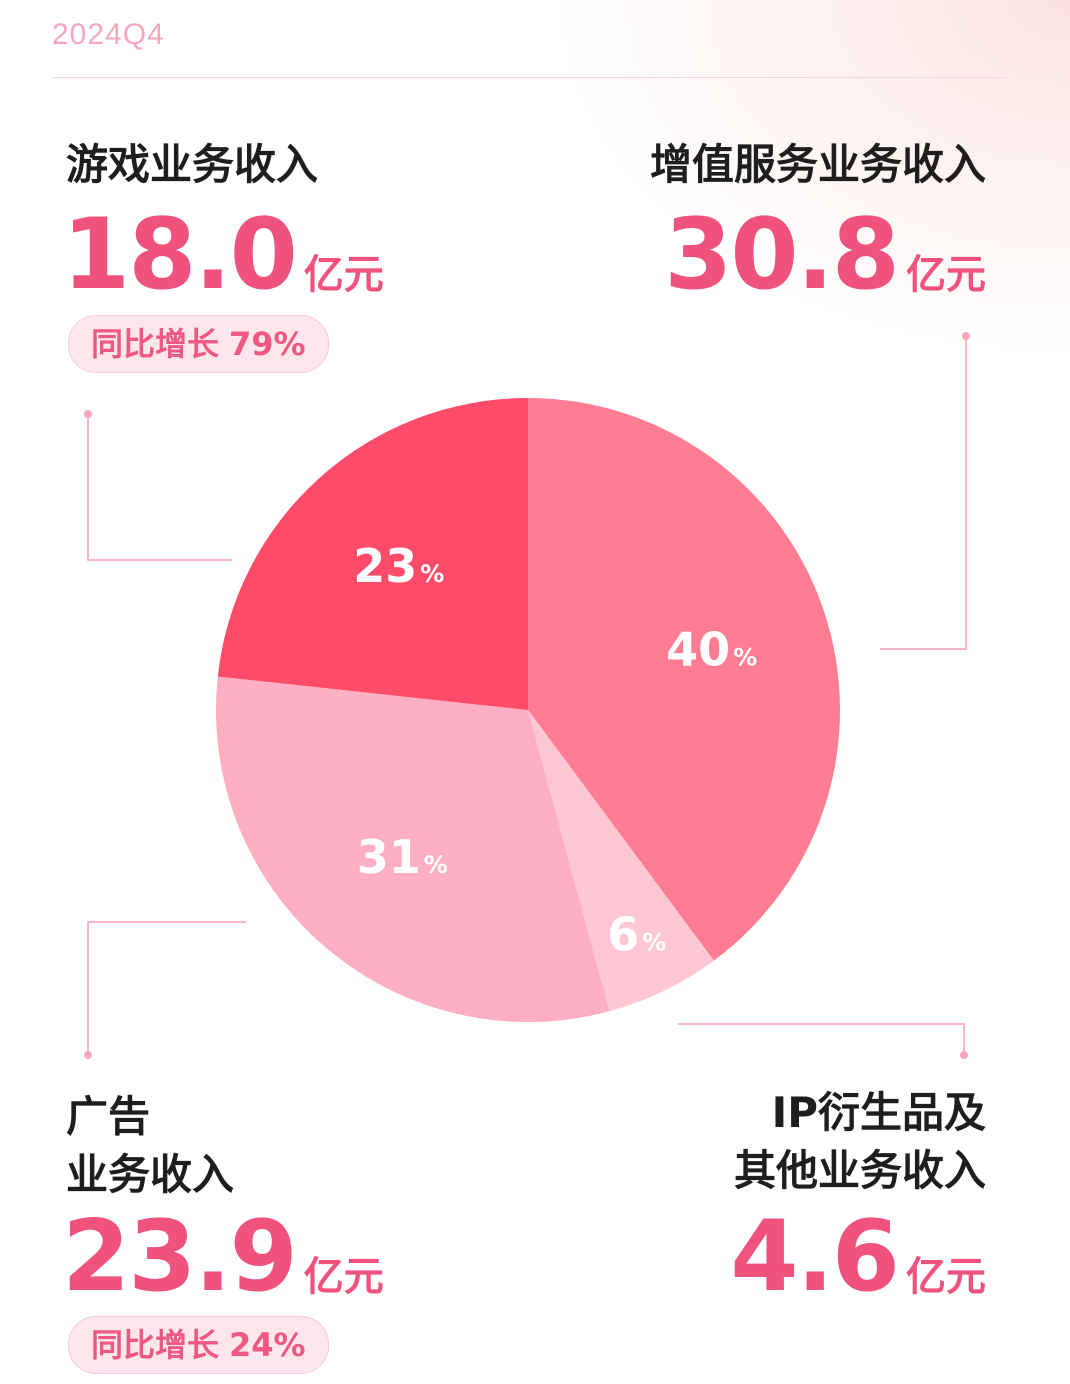 This screenshot has height=1384, width=1070. Describe the element at coordinates (964, 1055) in the screenshot. I see `leader-dot-ip` at that location.